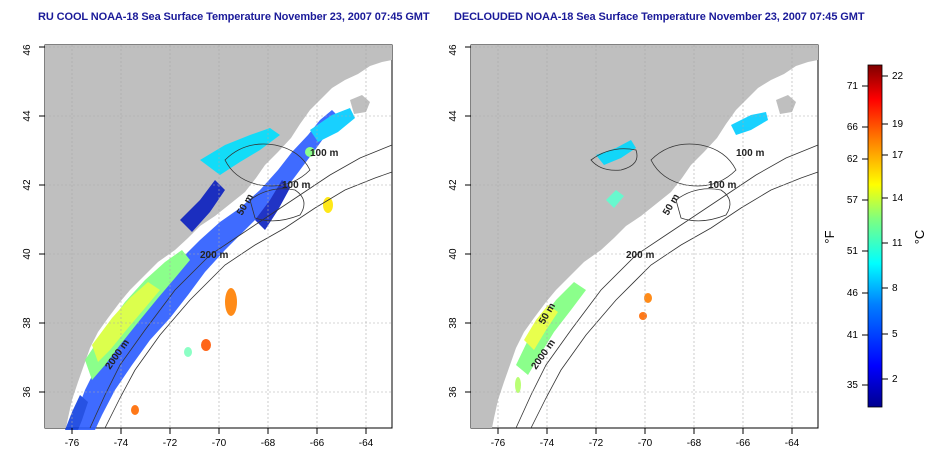 The width and height of the screenshot is (950, 475). Describe the element at coordinates (897, 243) in the screenshot. I see `celsius-tick: 11` at that location.